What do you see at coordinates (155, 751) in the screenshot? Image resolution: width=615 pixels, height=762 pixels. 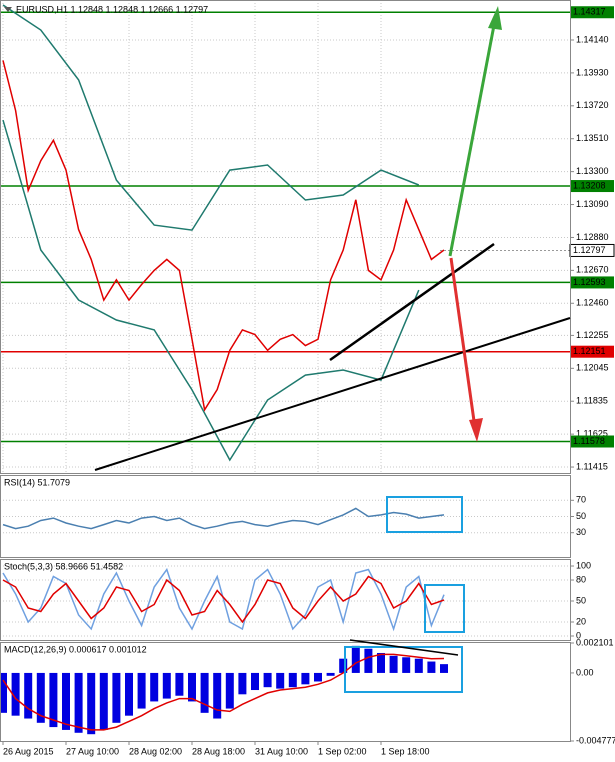 I see `x-tick-label: 28 Aug 02:00` at bounding box center [155, 751].